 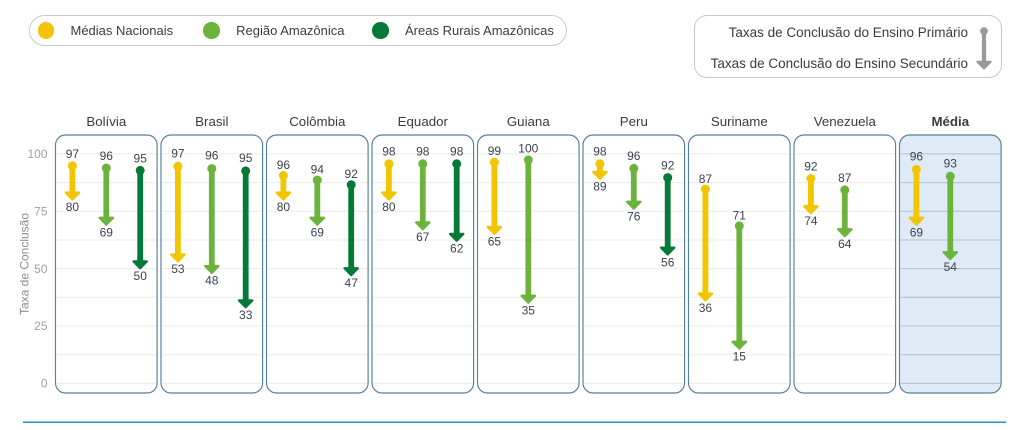 I want to click on svg-text: Guiana, so click(x=528, y=121).